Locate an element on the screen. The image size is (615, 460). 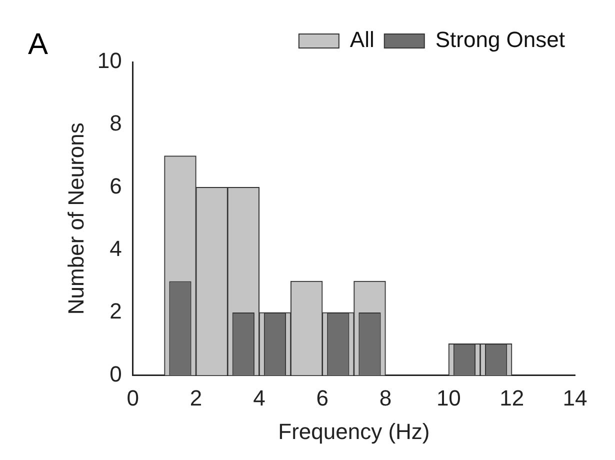
x-tick-label: 10 is located at coordinates (448, 397).